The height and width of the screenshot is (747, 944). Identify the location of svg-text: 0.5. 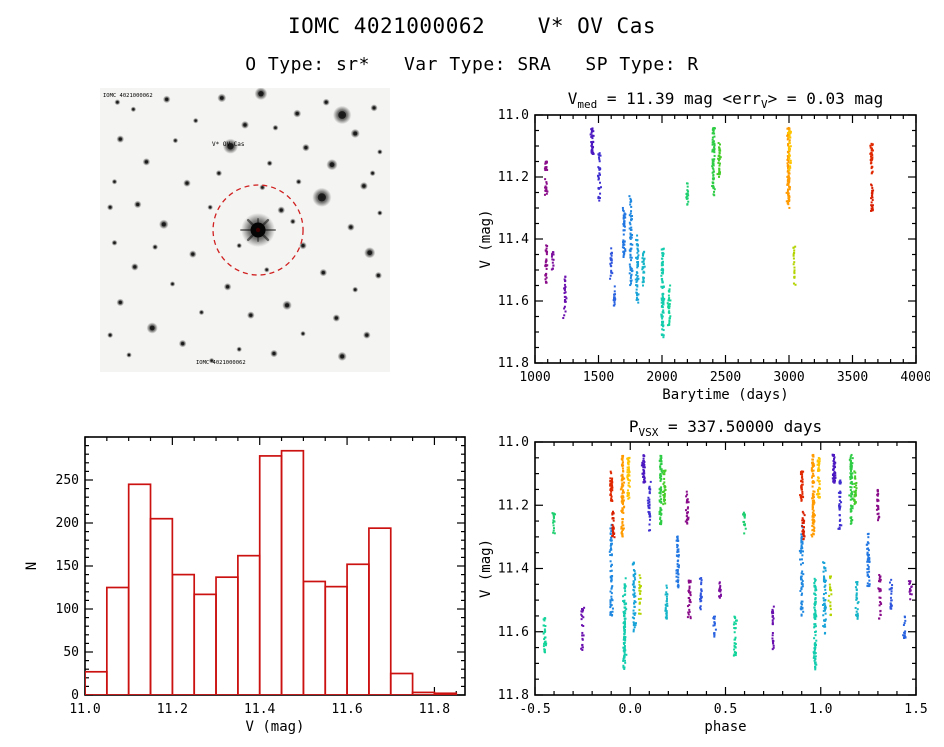
(725, 709).